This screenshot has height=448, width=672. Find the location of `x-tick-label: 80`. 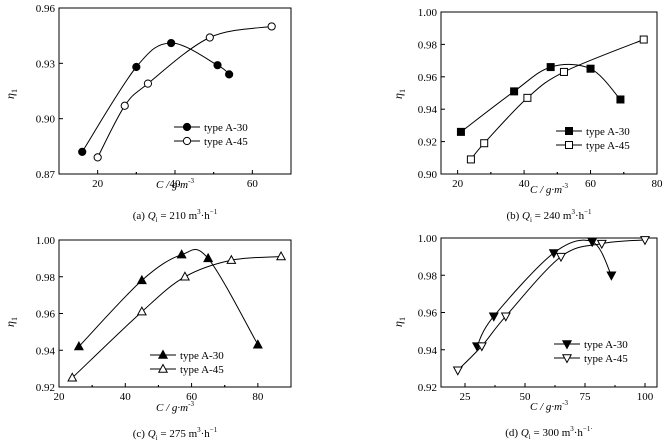

x-tick-label: 80 is located at coordinates (658, 184).